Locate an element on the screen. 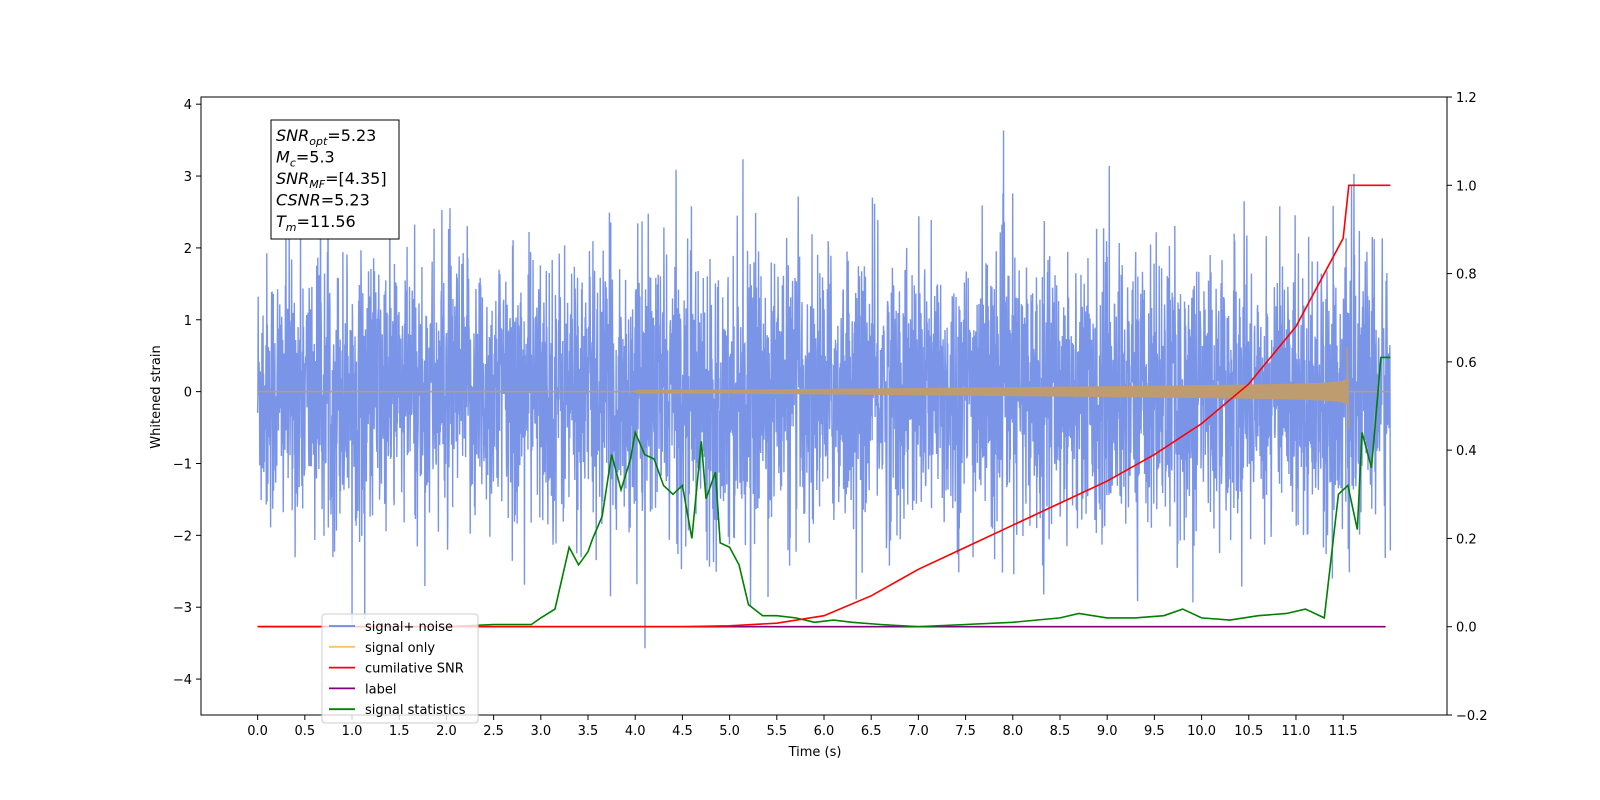  x-tick-label: 9.0 is located at coordinates (1107, 731).